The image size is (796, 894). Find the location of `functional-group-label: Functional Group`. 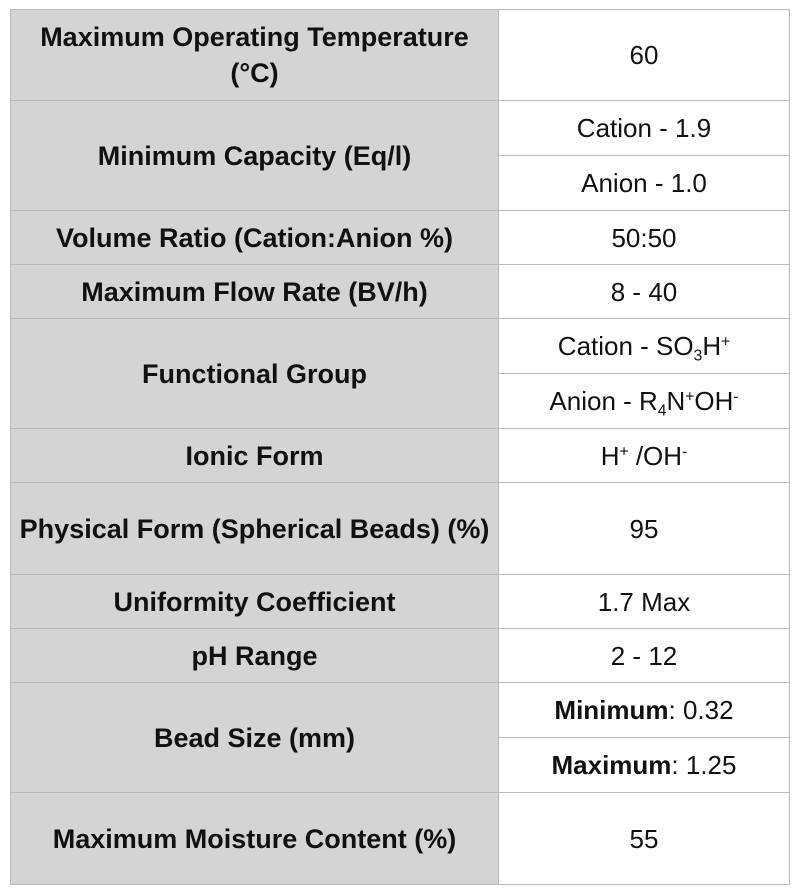

functional-group-label: Functional Group is located at coordinates (254, 373).